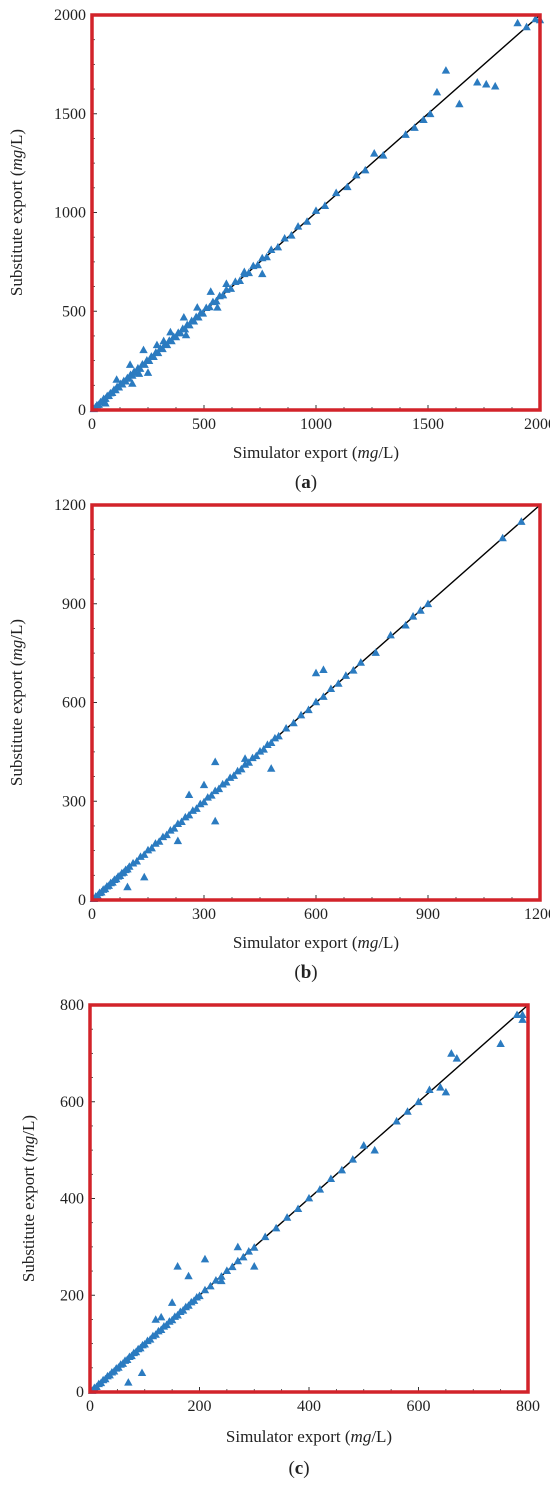  I want to click on x-tick-label: 2000, so click(537, 424).